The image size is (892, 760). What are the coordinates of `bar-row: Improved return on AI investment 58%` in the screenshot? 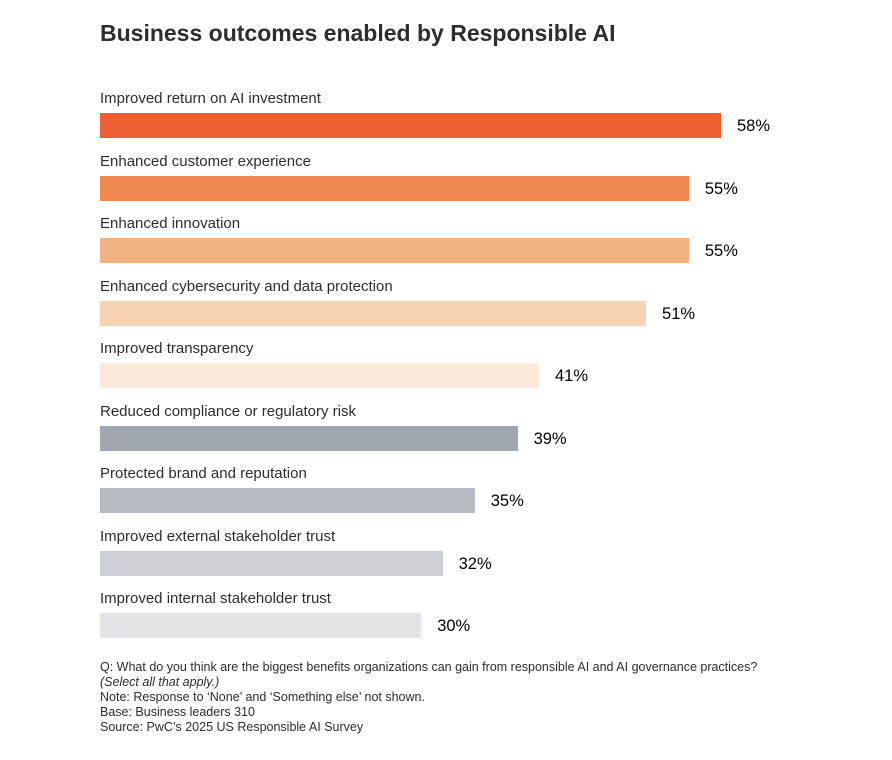 It's located at (446, 111).